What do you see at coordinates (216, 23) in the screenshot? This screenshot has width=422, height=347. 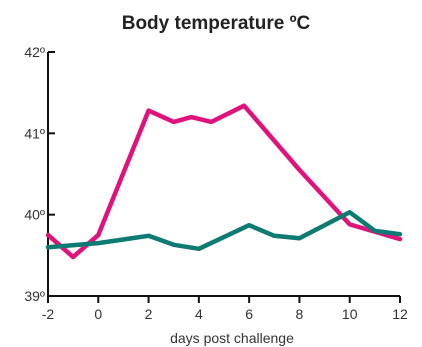 I see `chart-title: Body temperature ºC` at bounding box center [216, 23].